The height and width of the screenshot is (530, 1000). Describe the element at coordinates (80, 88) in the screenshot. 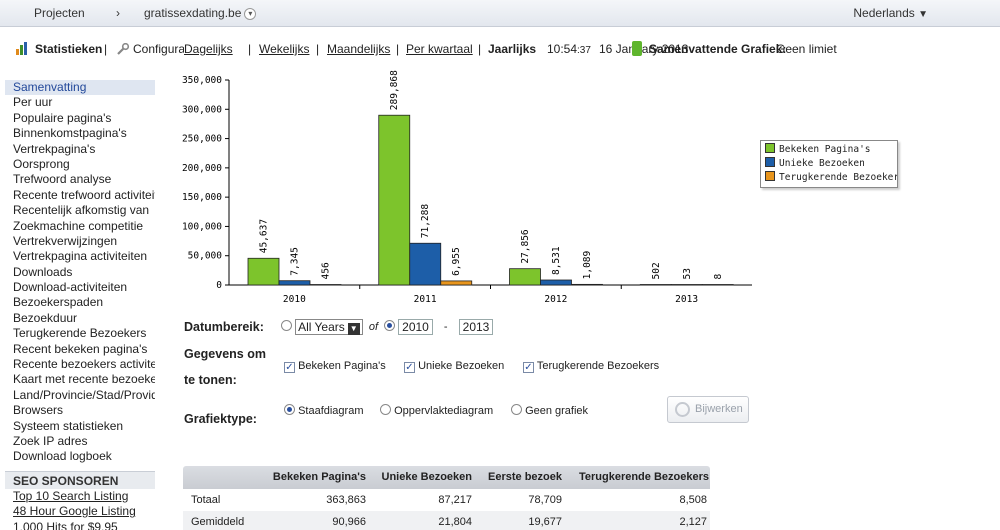

I see `sidebar-item: Samenvatting` at that location.